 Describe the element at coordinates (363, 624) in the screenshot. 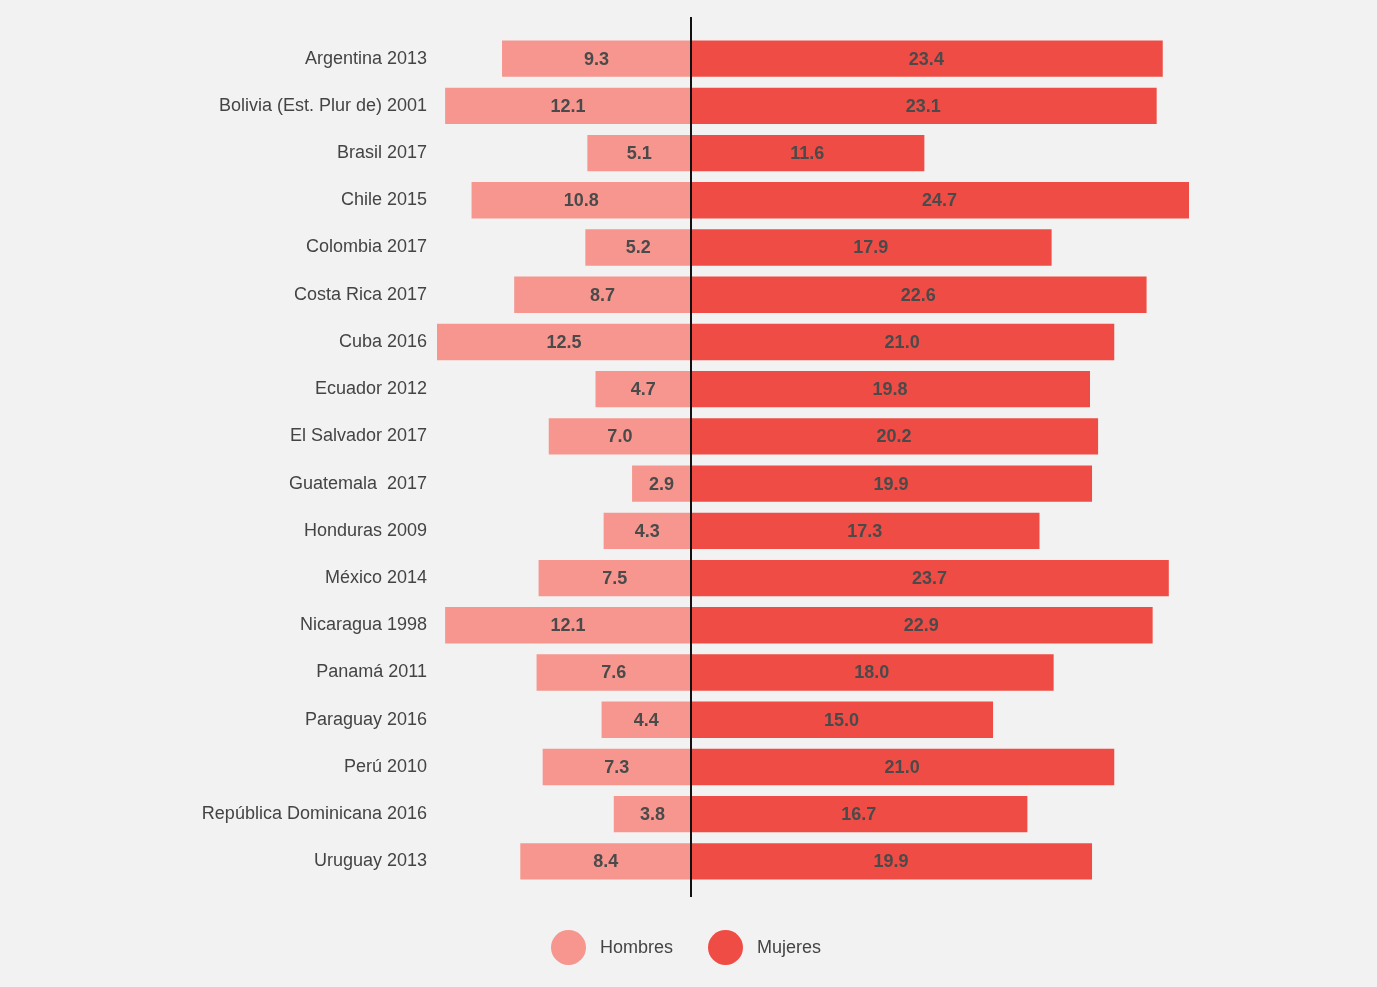

I see `y-tick-label: Nicaragua 1998` at that location.